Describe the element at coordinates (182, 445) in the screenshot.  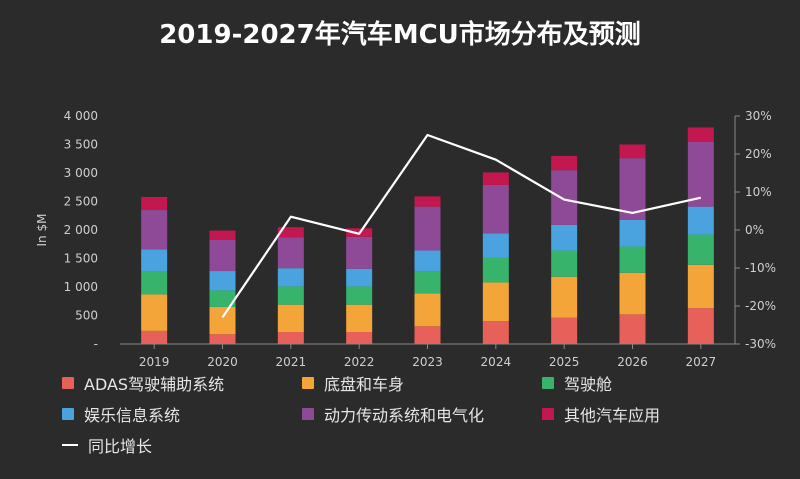
I see `legend-item: 同比增长` at that location.